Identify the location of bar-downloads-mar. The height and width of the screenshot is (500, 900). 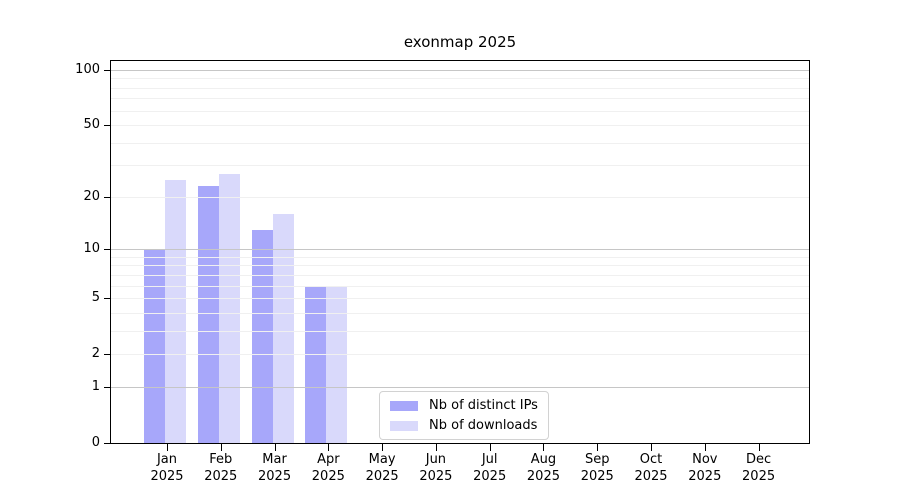
(283, 328).